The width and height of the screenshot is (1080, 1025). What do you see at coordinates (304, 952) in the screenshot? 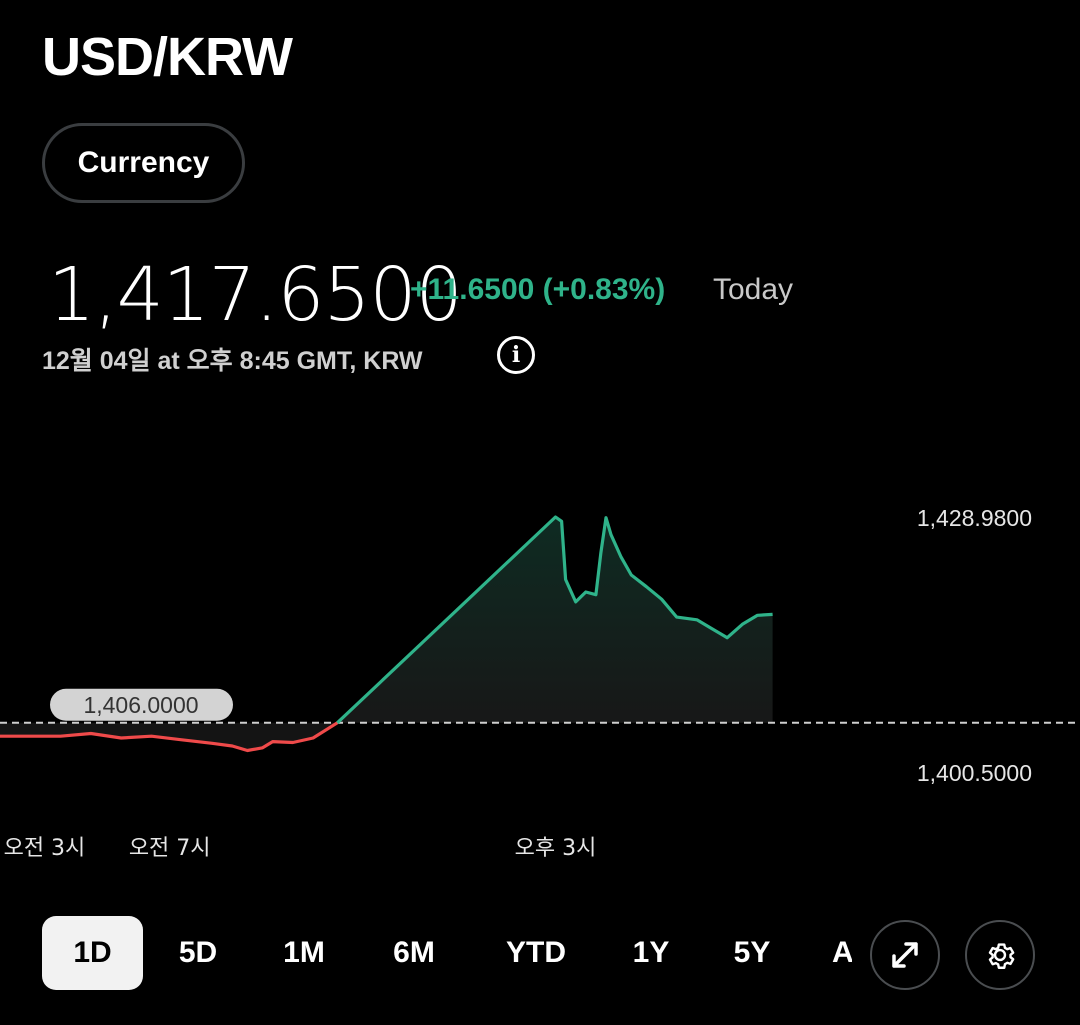
I see `range-tab-1m: 1M` at bounding box center [304, 952].